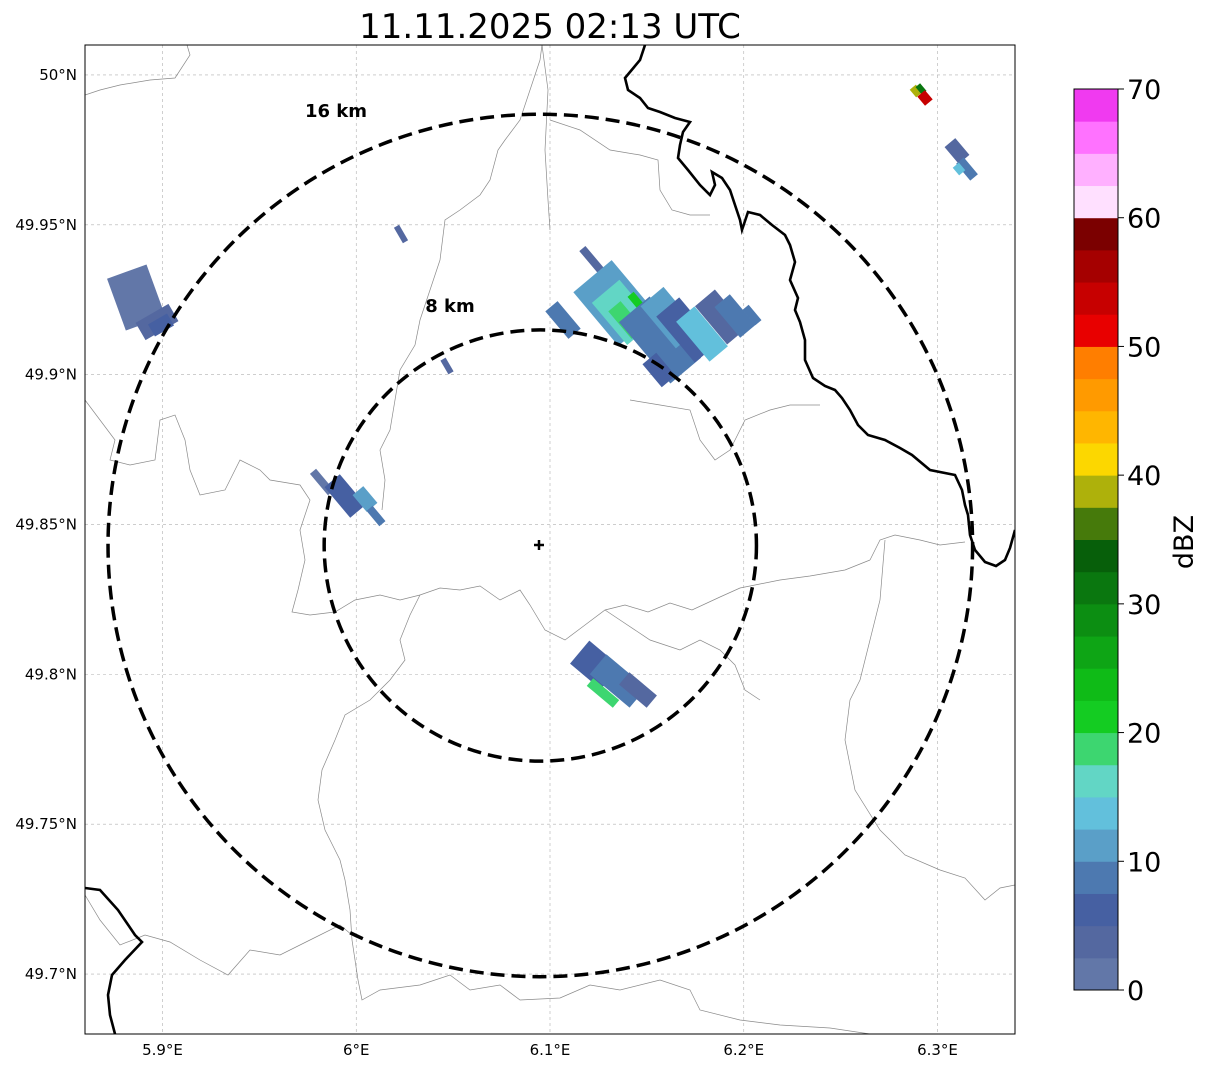  What do you see at coordinates (336, 111) in the screenshot?
I see `ring-label-16km: 16 km` at bounding box center [336, 111].